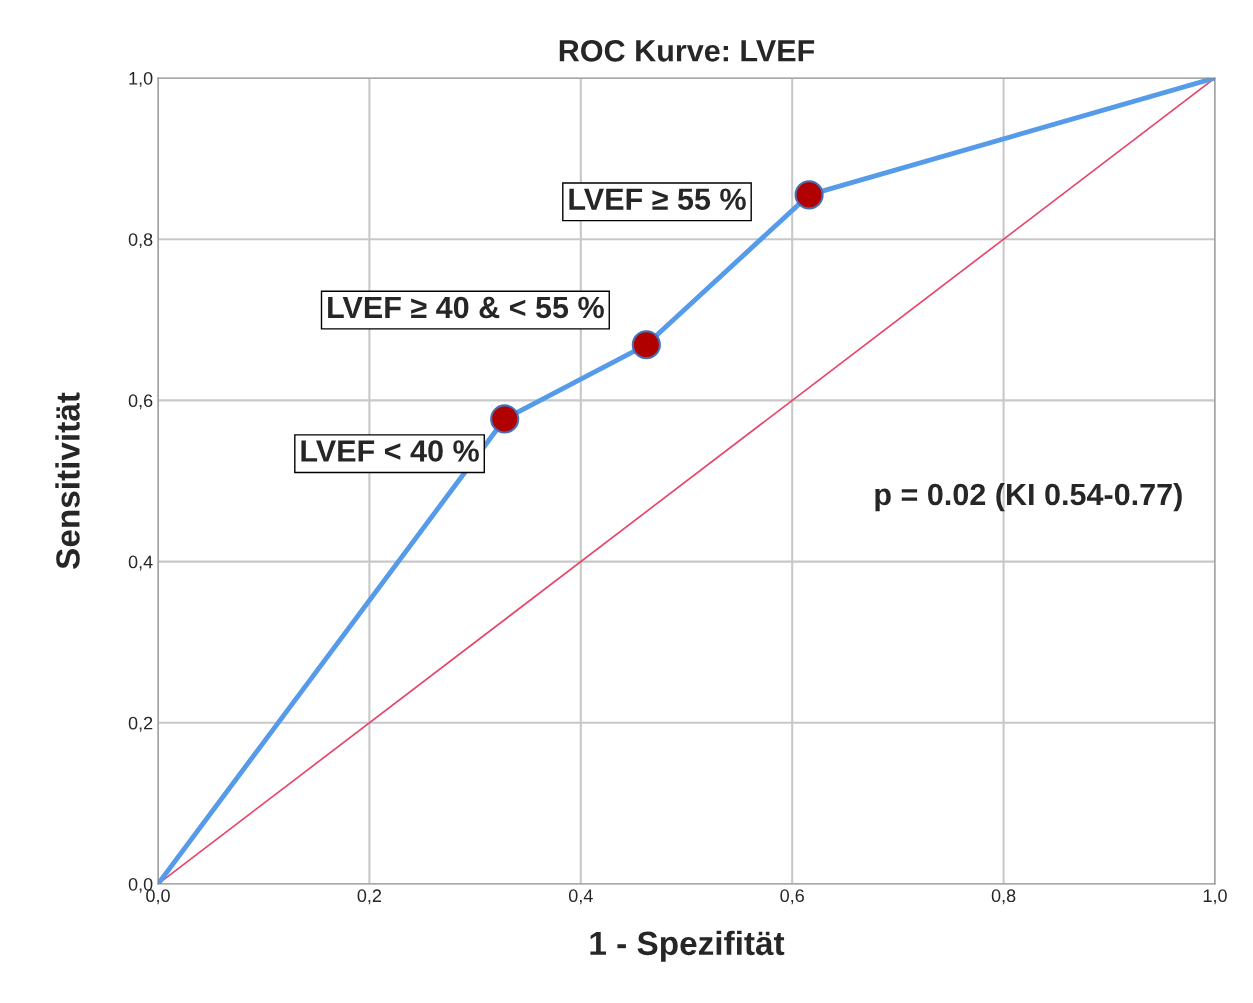 The height and width of the screenshot is (1003, 1253). What do you see at coordinates (687, 946) in the screenshot?
I see `x-axis-title: 1 - Spezifität` at bounding box center [687, 946].